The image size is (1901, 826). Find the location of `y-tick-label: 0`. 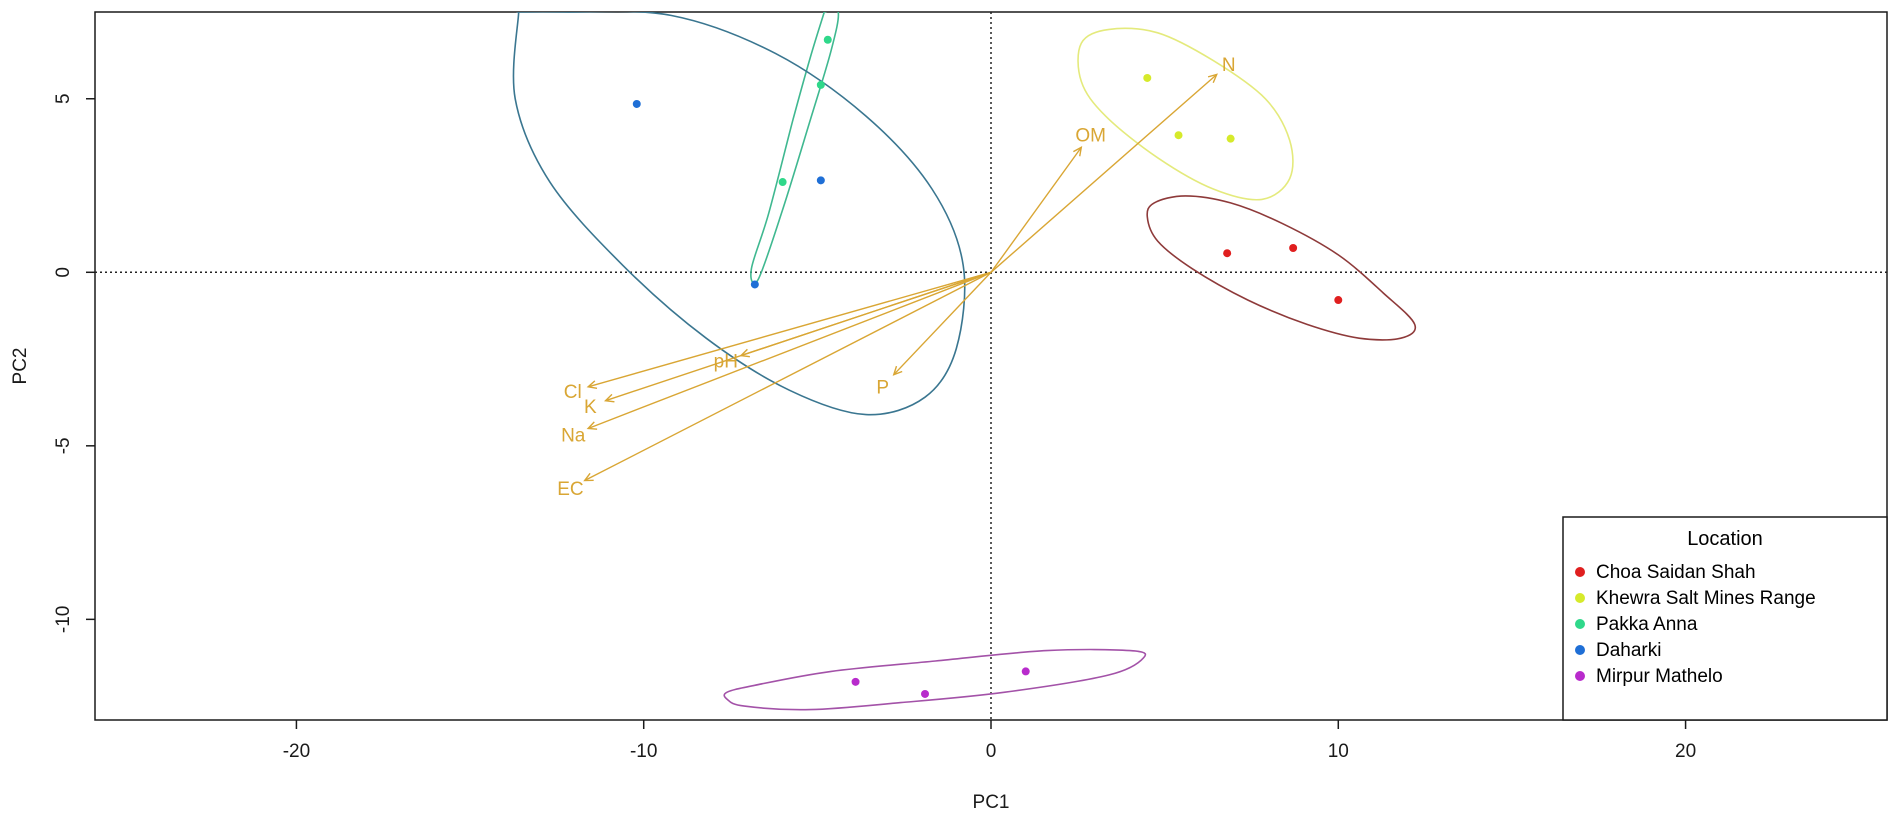

y-tick-label: 0 is located at coordinates (63, 272).